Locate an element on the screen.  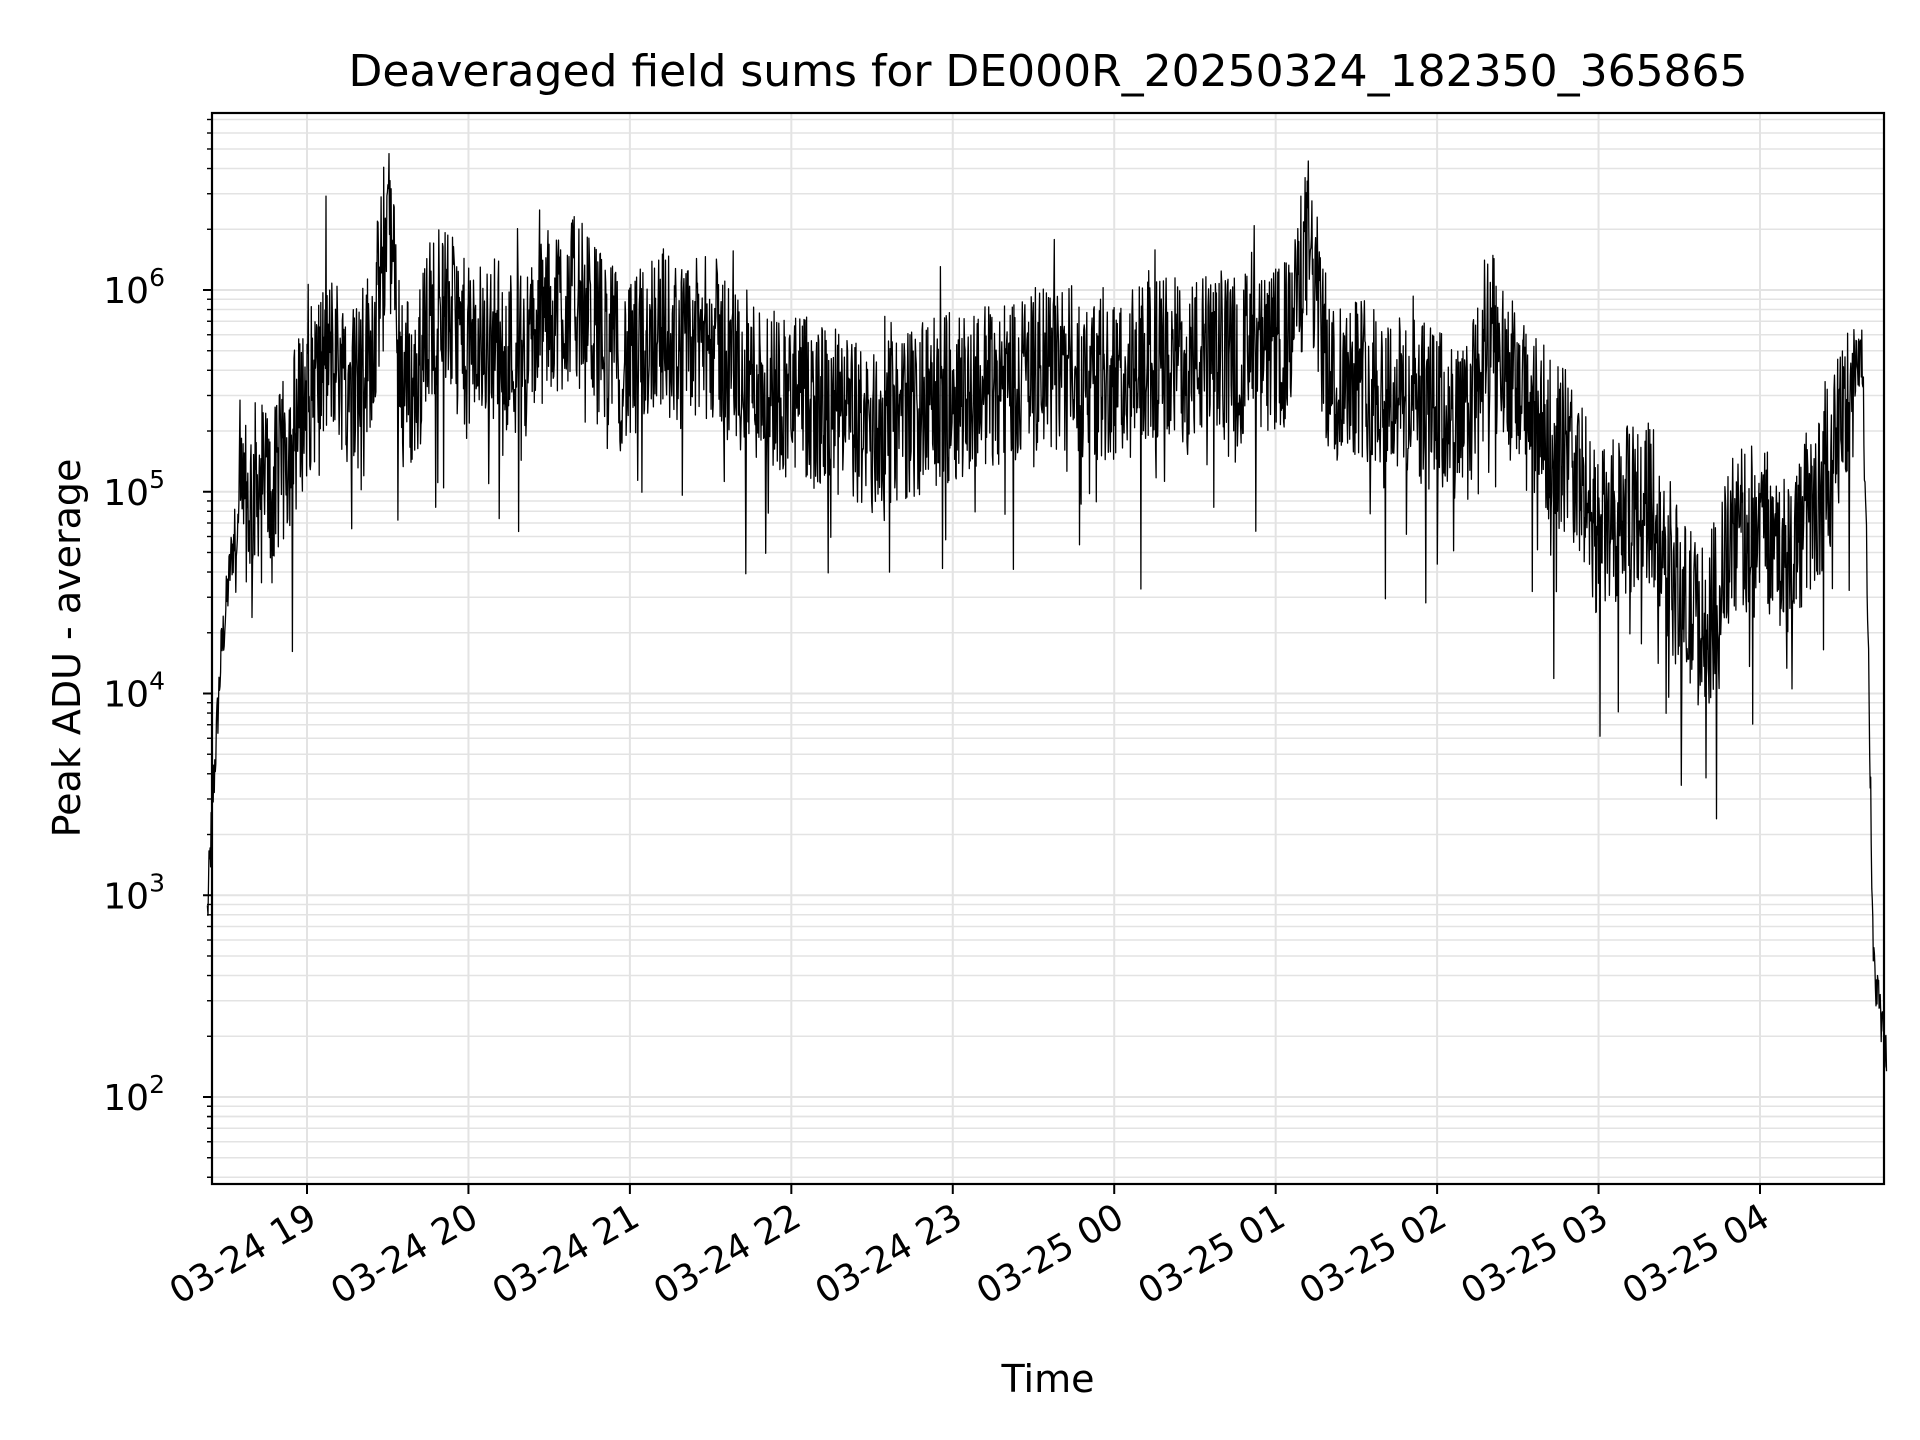
y-tick-label: 10³ is located at coordinates (134, 892).